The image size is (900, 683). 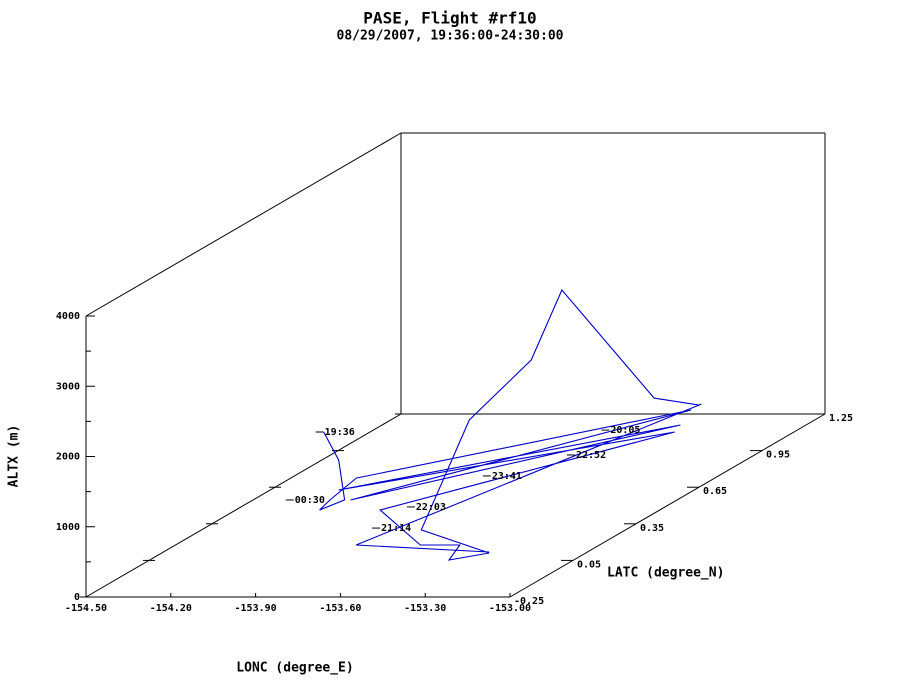 I want to click on x-tick-label: -153.90, so click(x=256, y=608).